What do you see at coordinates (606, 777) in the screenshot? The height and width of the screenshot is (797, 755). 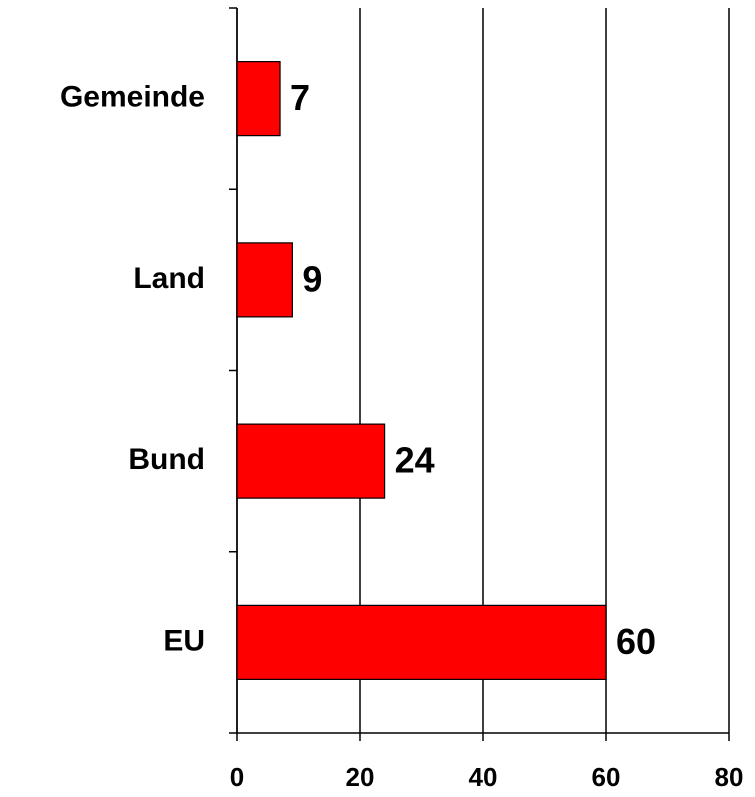 I see `x-tick-label: 60` at bounding box center [606, 777].